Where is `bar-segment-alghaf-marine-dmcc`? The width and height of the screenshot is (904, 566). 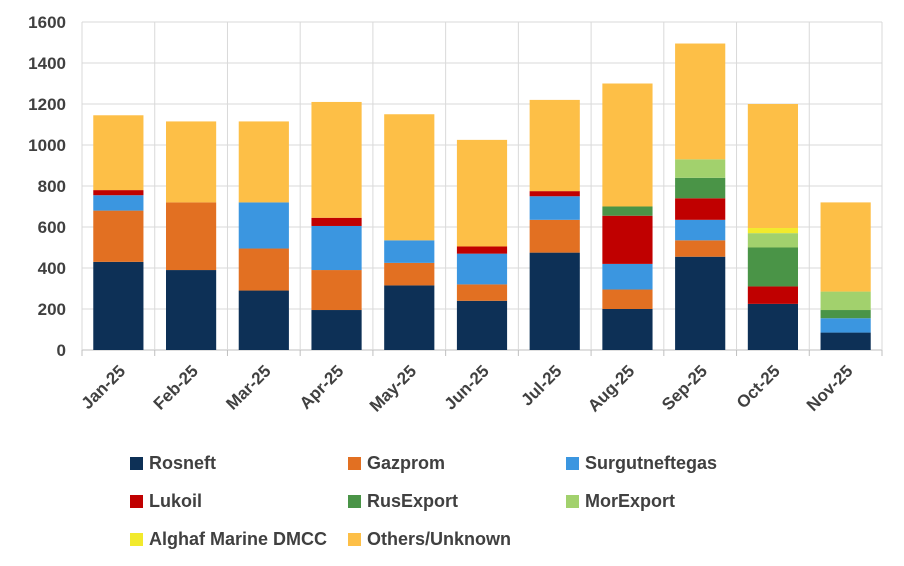 bar-segment-alghaf-marine-dmcc is located at coordinates (772, 231).